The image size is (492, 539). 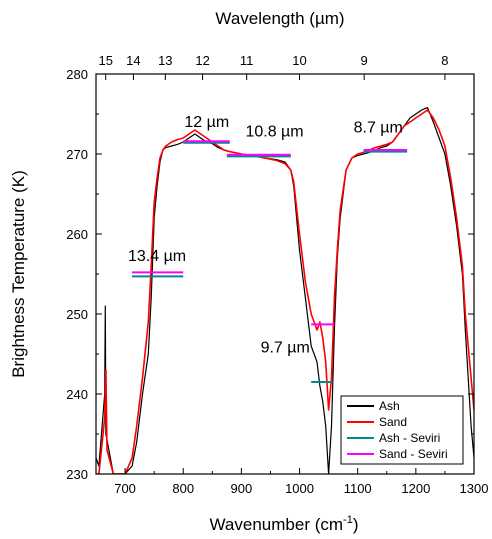 I want to click on legend-label: Sand - Seviri, so click(x=413, y=454).